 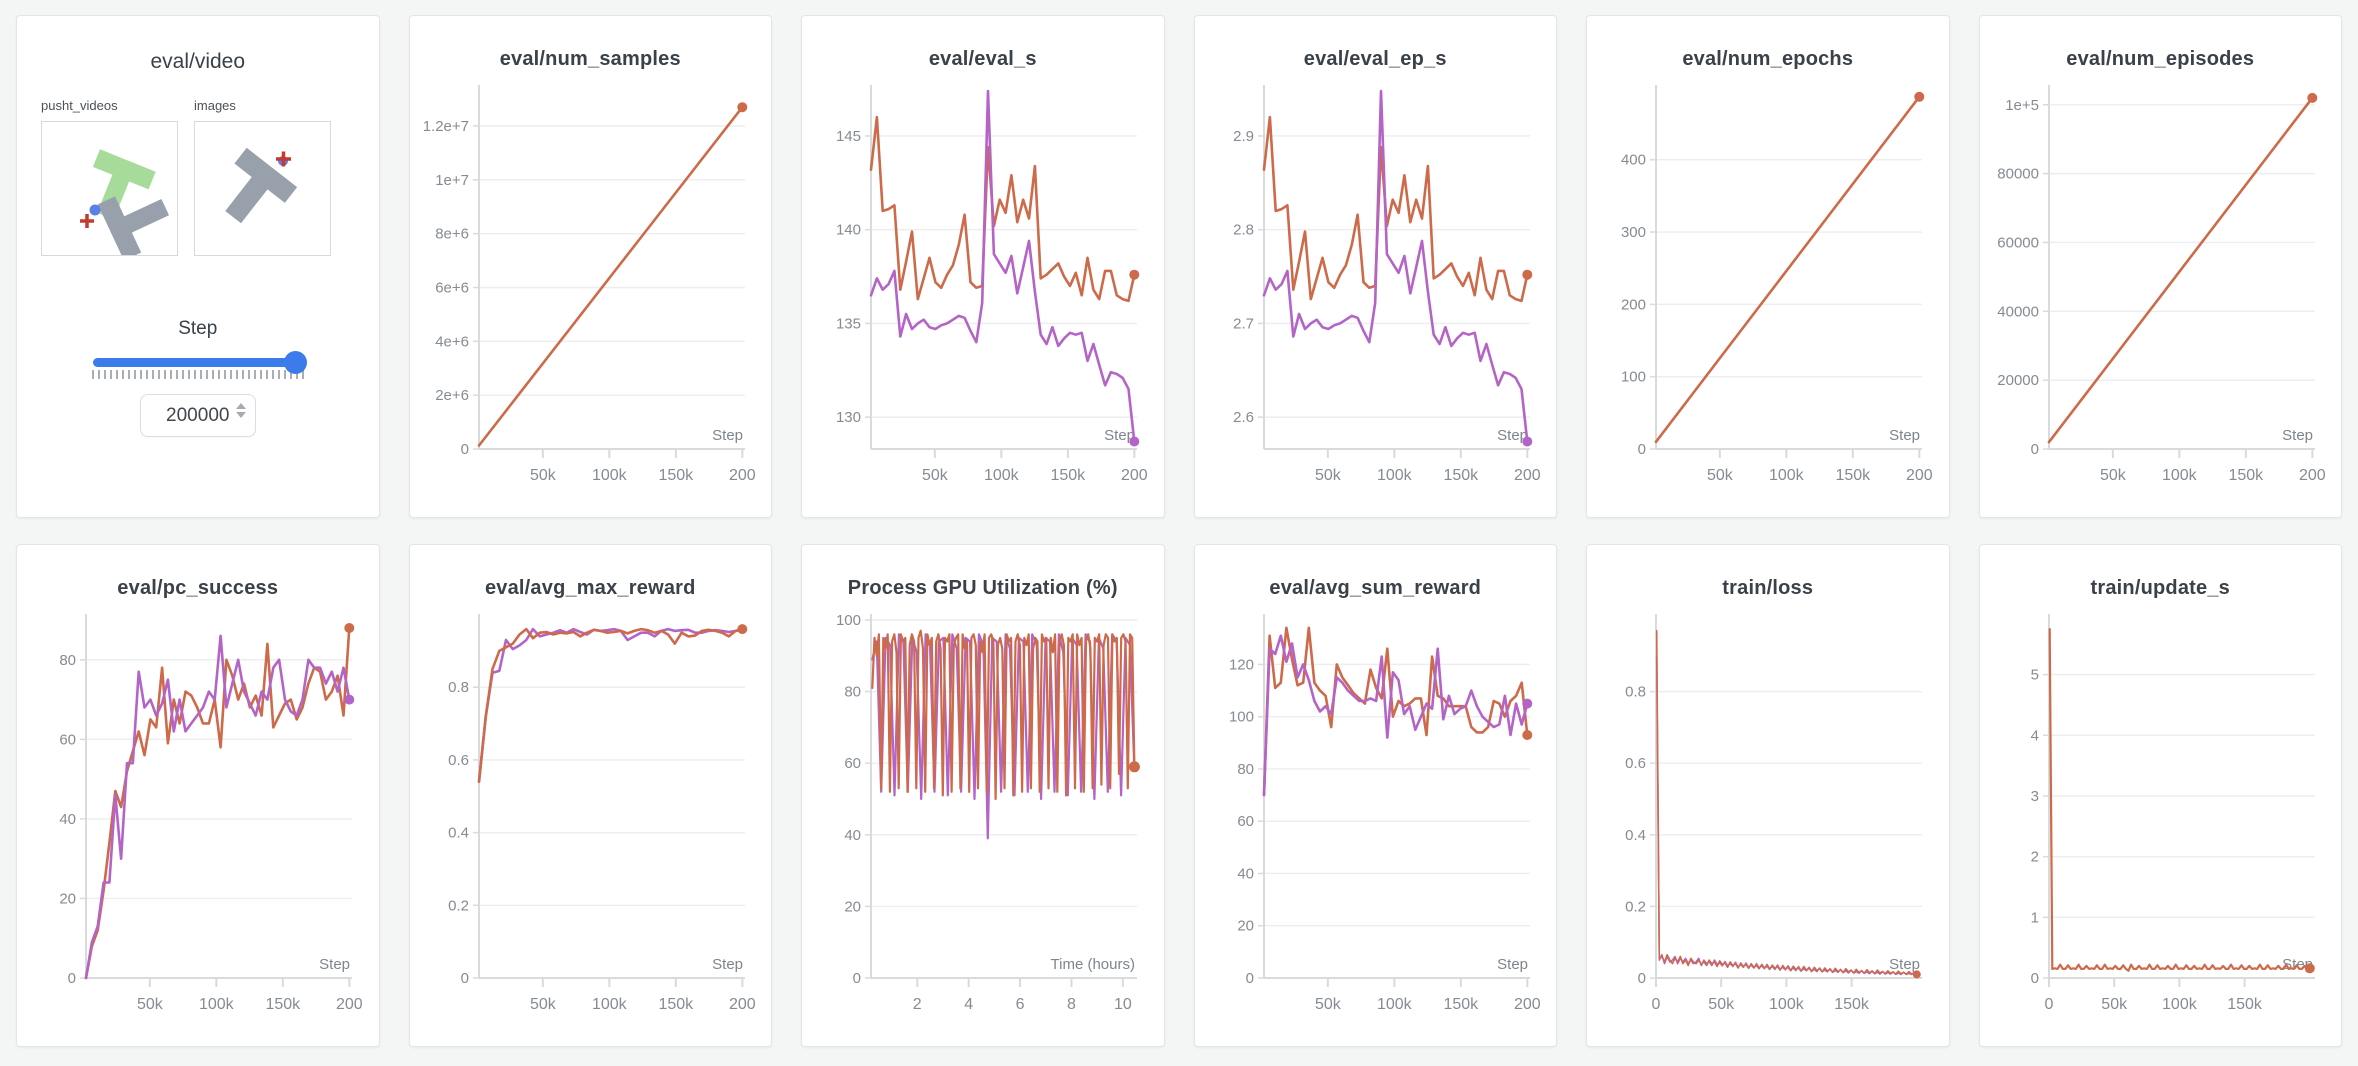 I want to click on step-number-input: 200000, so click(x=197, y=415).